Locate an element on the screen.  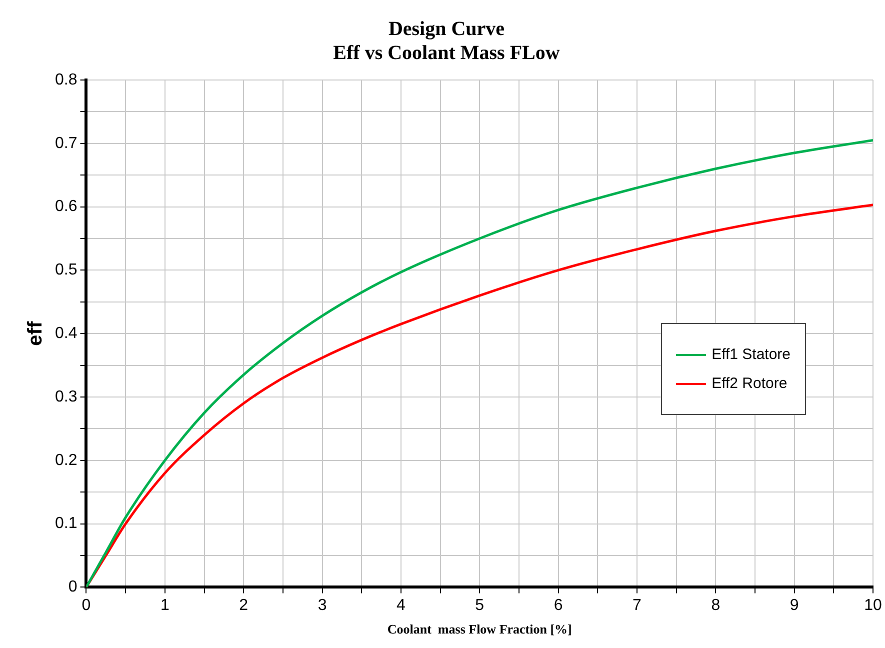
legend-label: Eff1 Statore is located at coordinates (751, 355).